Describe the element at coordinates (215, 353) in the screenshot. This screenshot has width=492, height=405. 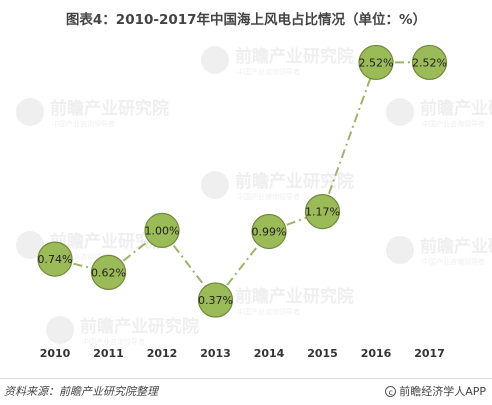
I see `x-tick-label: 2013` at that location.